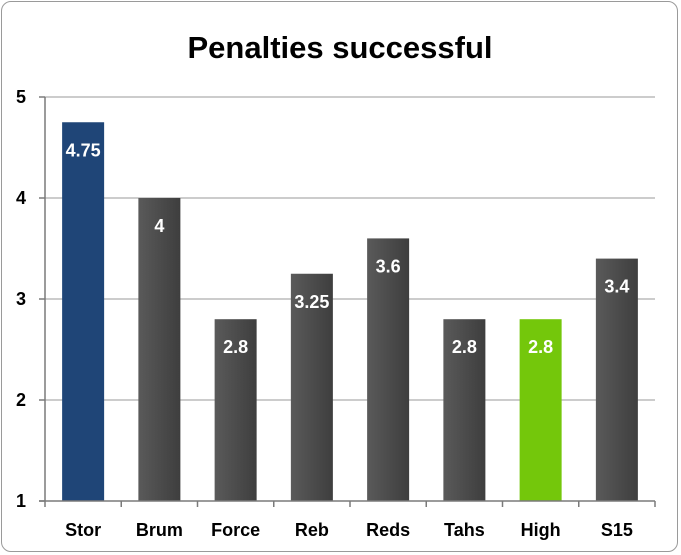 This screenshot has width=681, height=555. I want to click on x-tick-labels: Stor Brum Force Reb Reds Tahs High S15, so click(349, 530).